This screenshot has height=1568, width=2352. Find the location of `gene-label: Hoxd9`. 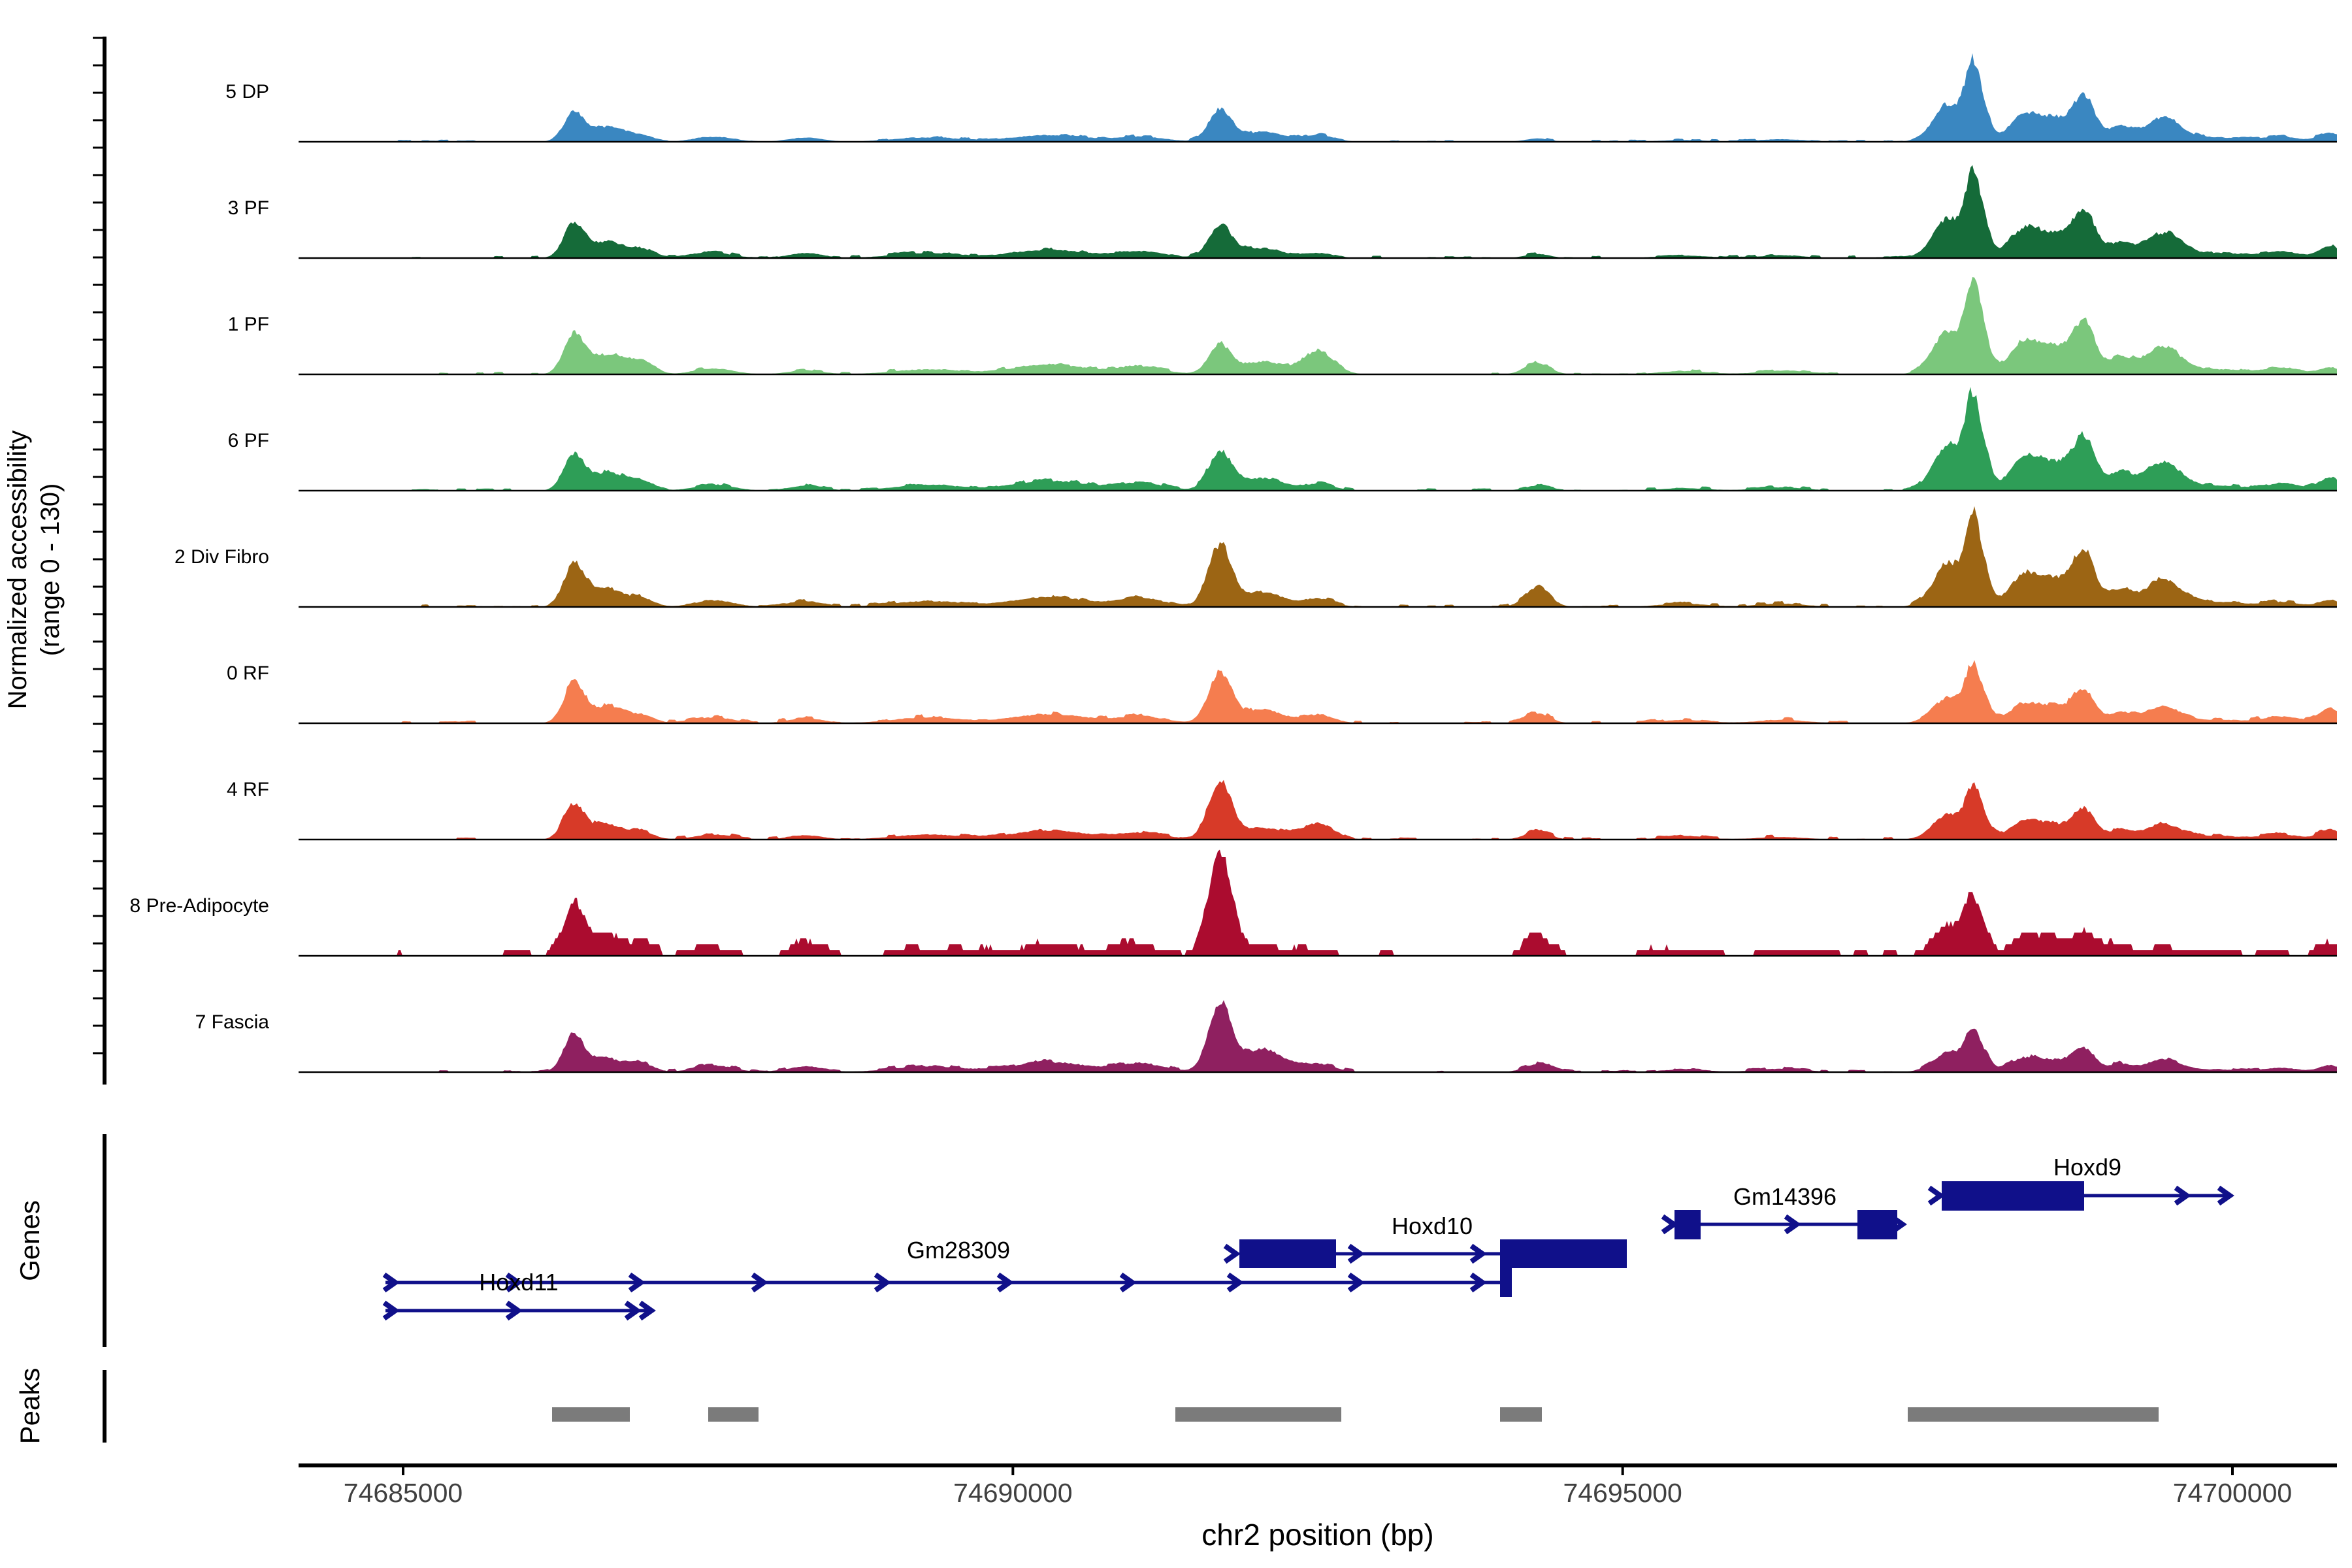

gene-label: Hoxd9 is located at coordinates (2087, 1167).